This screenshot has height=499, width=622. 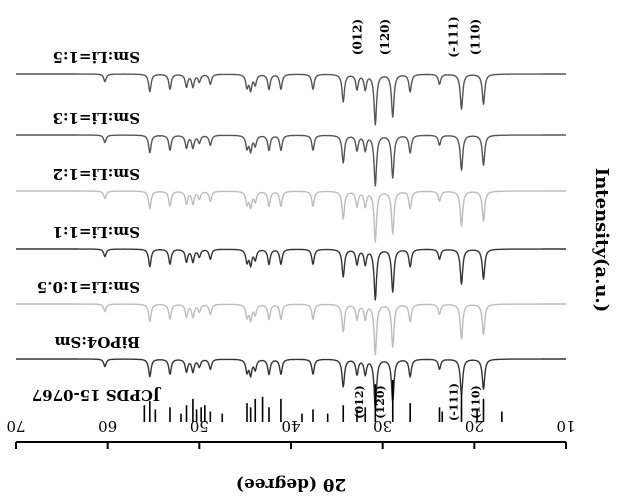 I want to click on reference-layer, so click(x=323, y=401).